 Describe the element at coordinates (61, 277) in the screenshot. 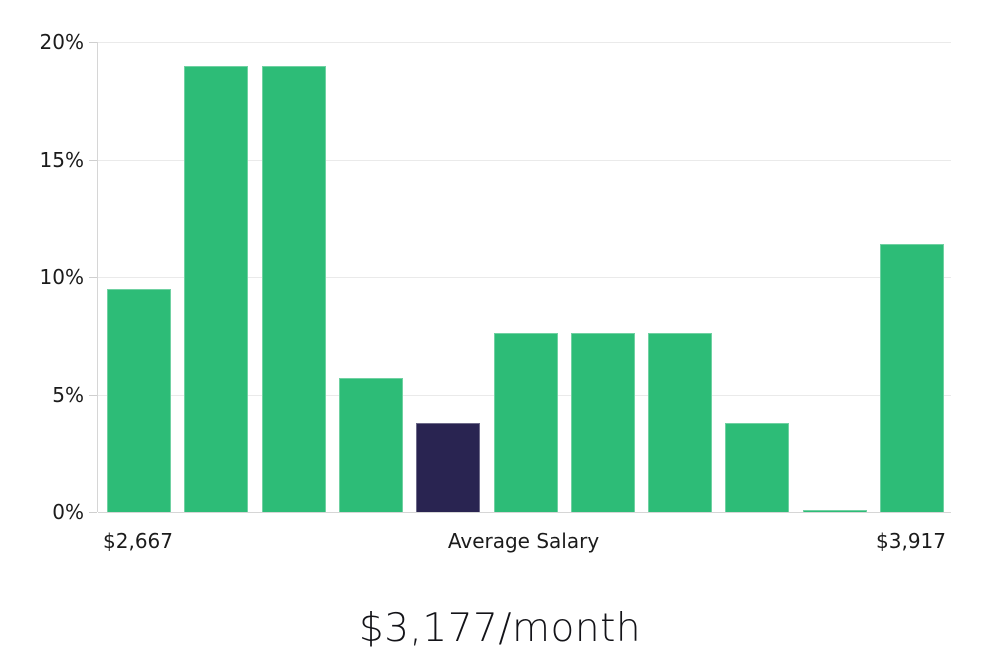

I see `y-tick-label: 10%` at that location.